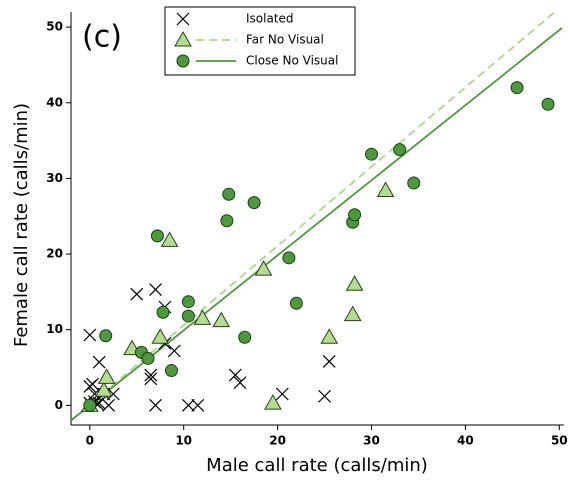  What do you see at coordinates (317, 465) in the screenshot?
I see `x-axis-label: Male call rate (calls/min)` at bounding box center [317, 465].